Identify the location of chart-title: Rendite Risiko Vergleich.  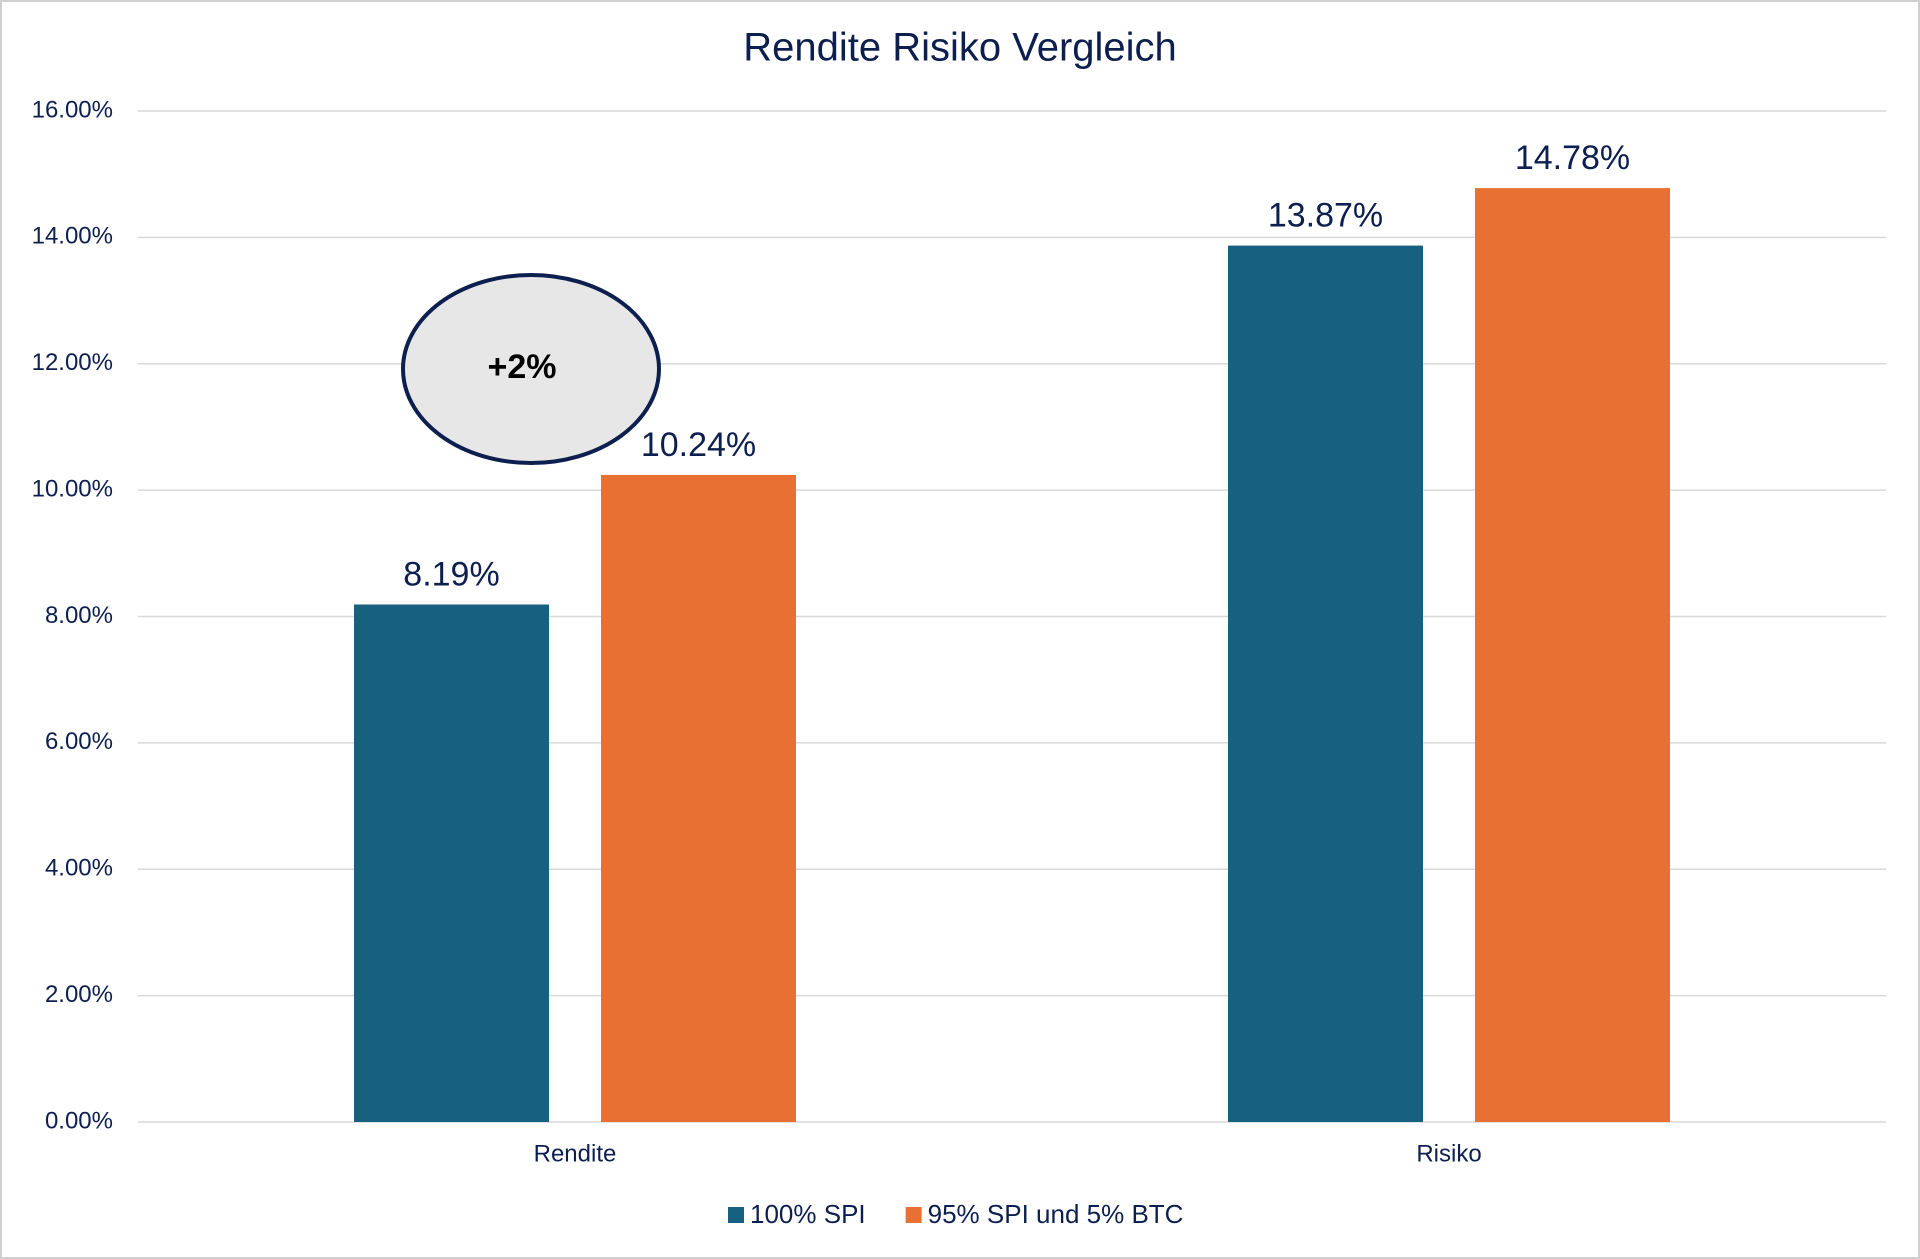
(960, 48).